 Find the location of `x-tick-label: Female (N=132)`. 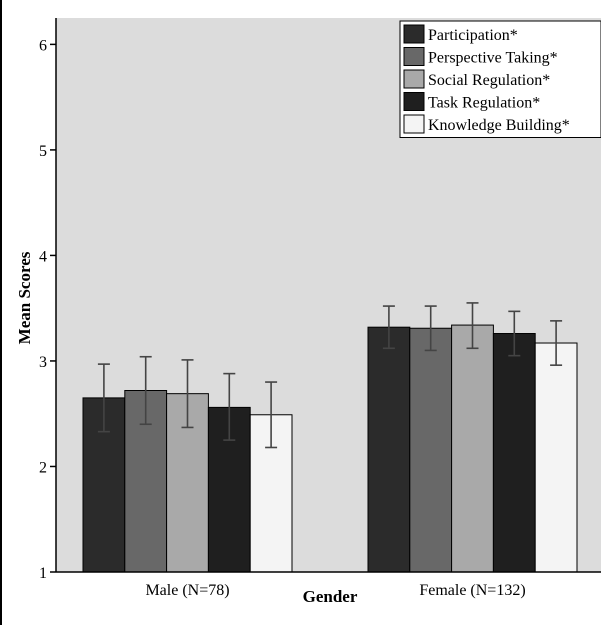

x-tick-label: Female (N=132) is located at coordinates (472, 590).